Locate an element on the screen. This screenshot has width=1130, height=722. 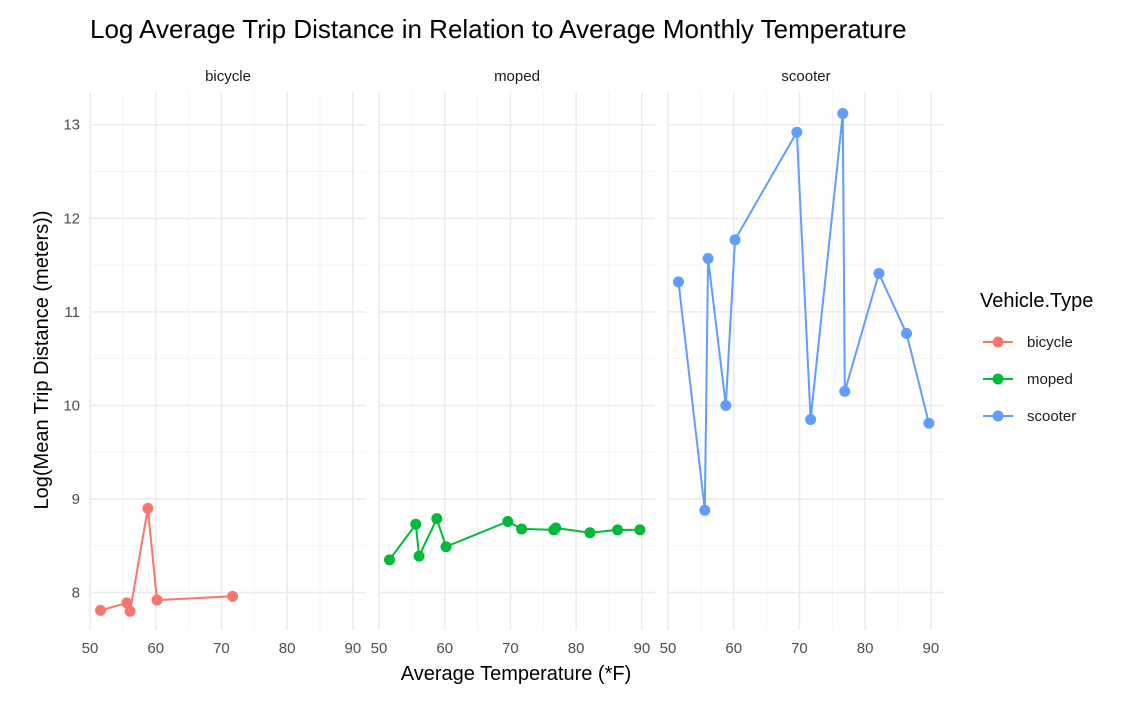
legend-items: bicycle moped scooter is located at coordinates (1029, 379).